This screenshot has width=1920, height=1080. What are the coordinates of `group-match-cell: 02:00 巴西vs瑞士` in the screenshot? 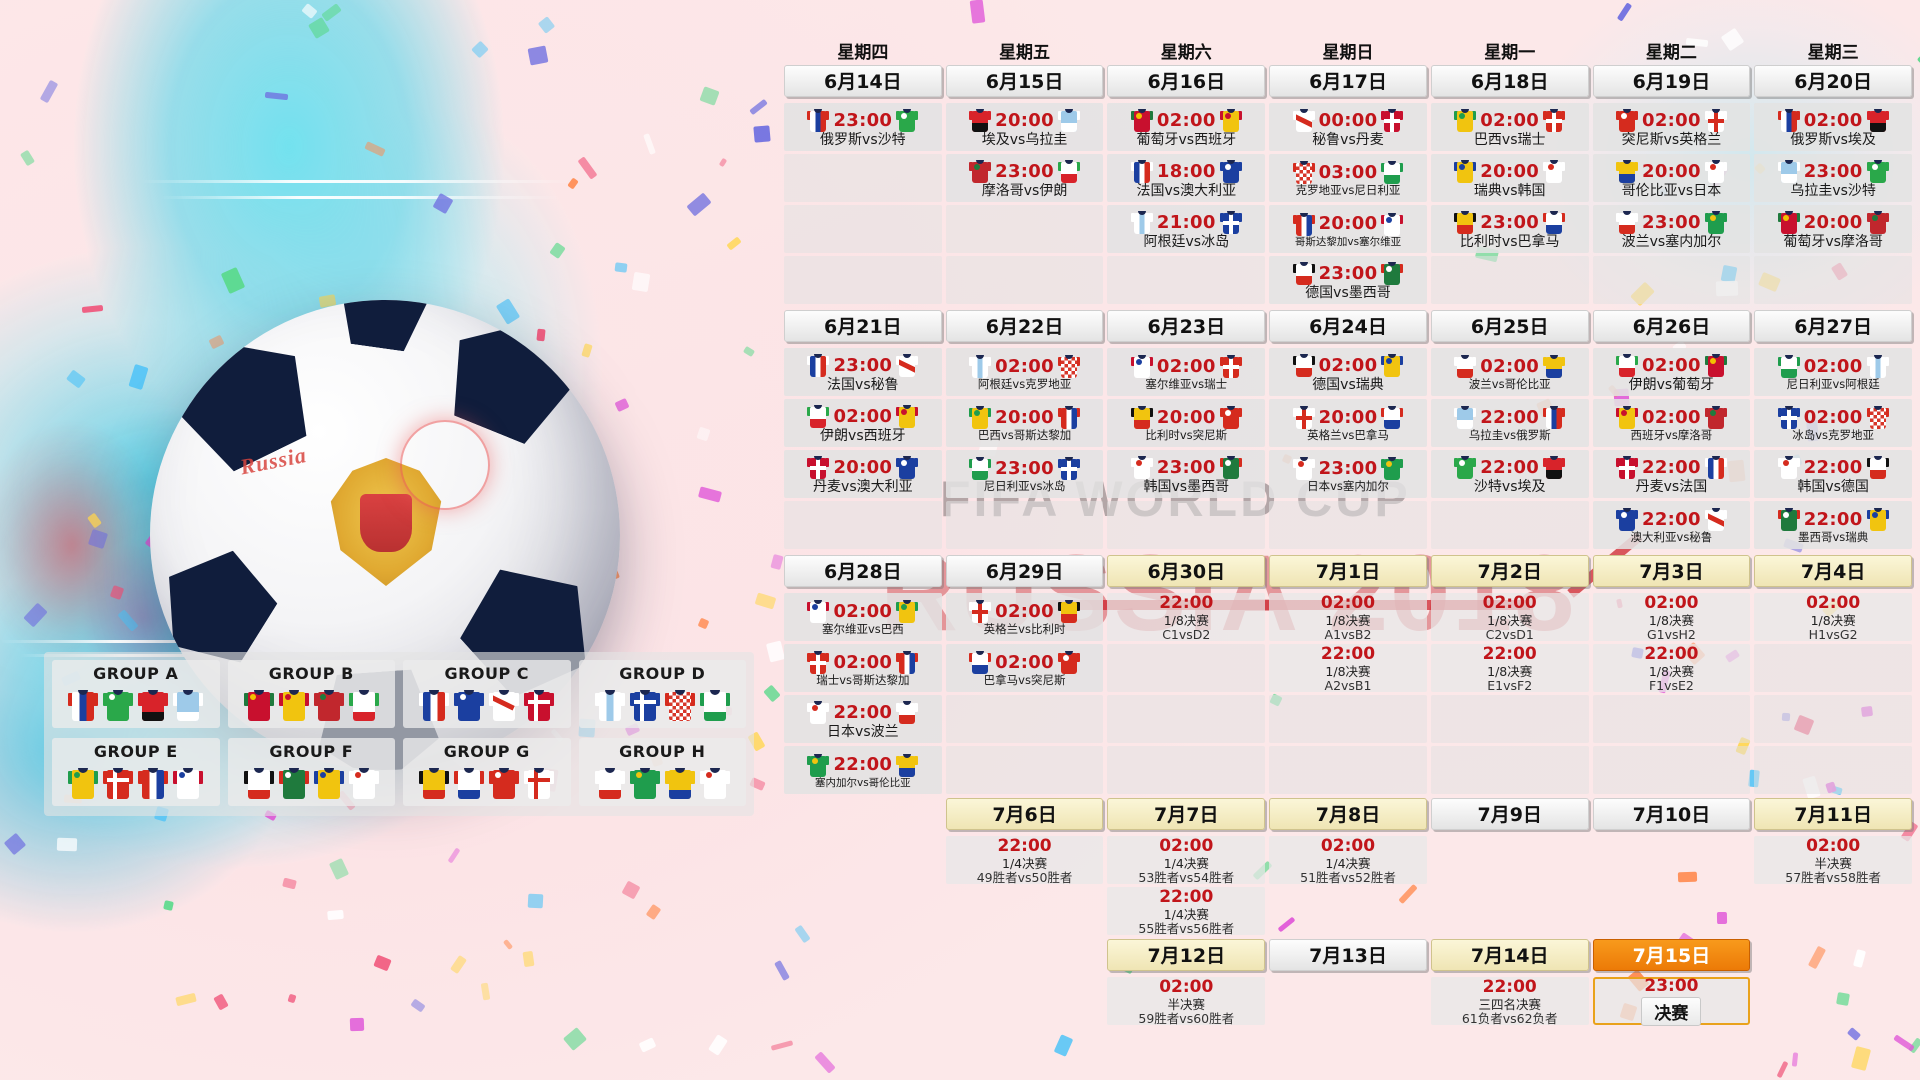 It's located at (1509, 127).